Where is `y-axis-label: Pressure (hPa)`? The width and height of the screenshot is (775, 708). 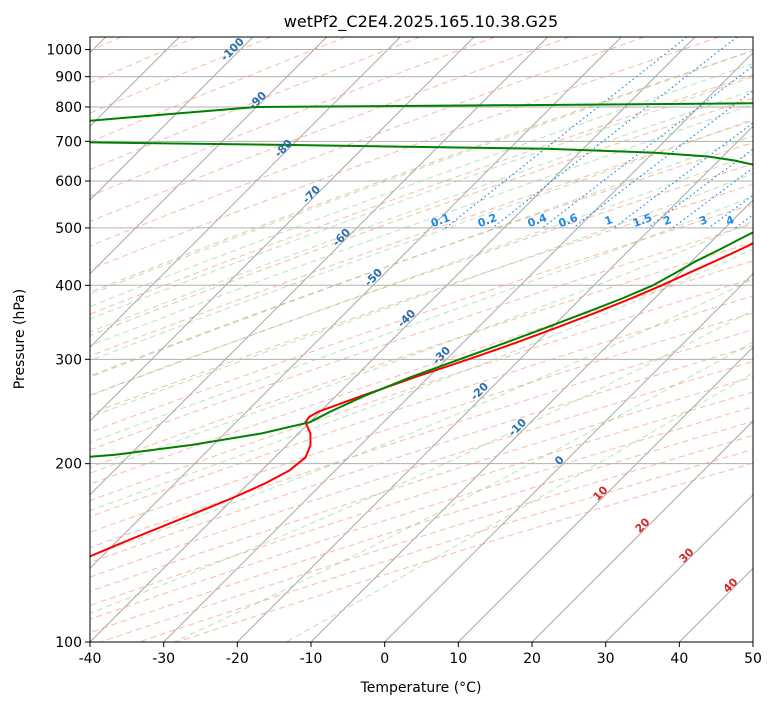 y-axis-label: Pressure (hPa) is located at coordinates (20, 339).